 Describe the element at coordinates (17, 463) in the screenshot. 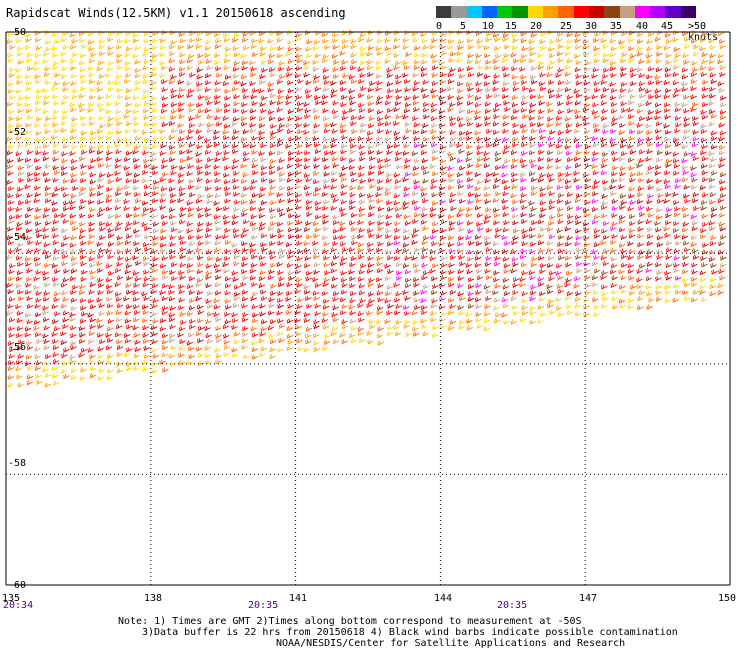

I see `lat-label-58: -58` at that location.